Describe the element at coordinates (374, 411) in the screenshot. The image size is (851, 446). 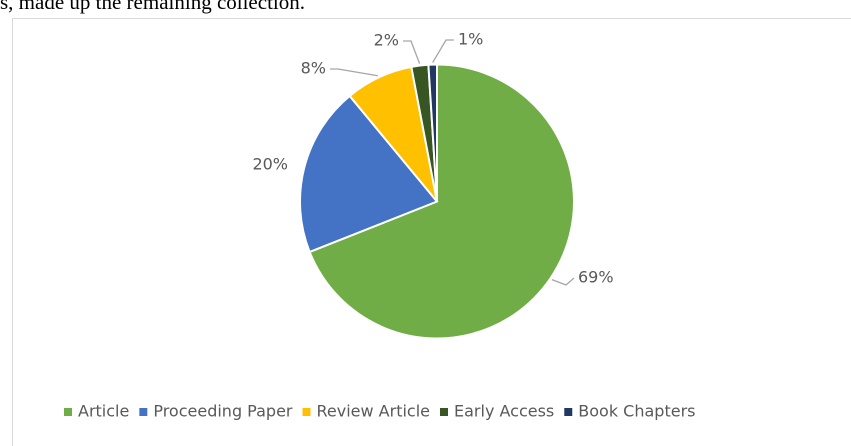
I see `legend-label: Review Article` at that location.